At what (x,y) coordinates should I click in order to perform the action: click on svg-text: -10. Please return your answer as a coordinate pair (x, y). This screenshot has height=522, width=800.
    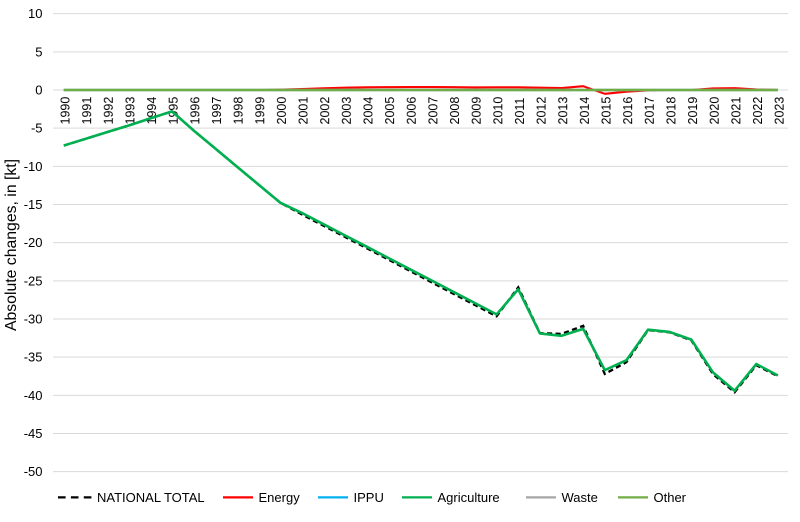
    Looking at the image, I should click on (33, 166).